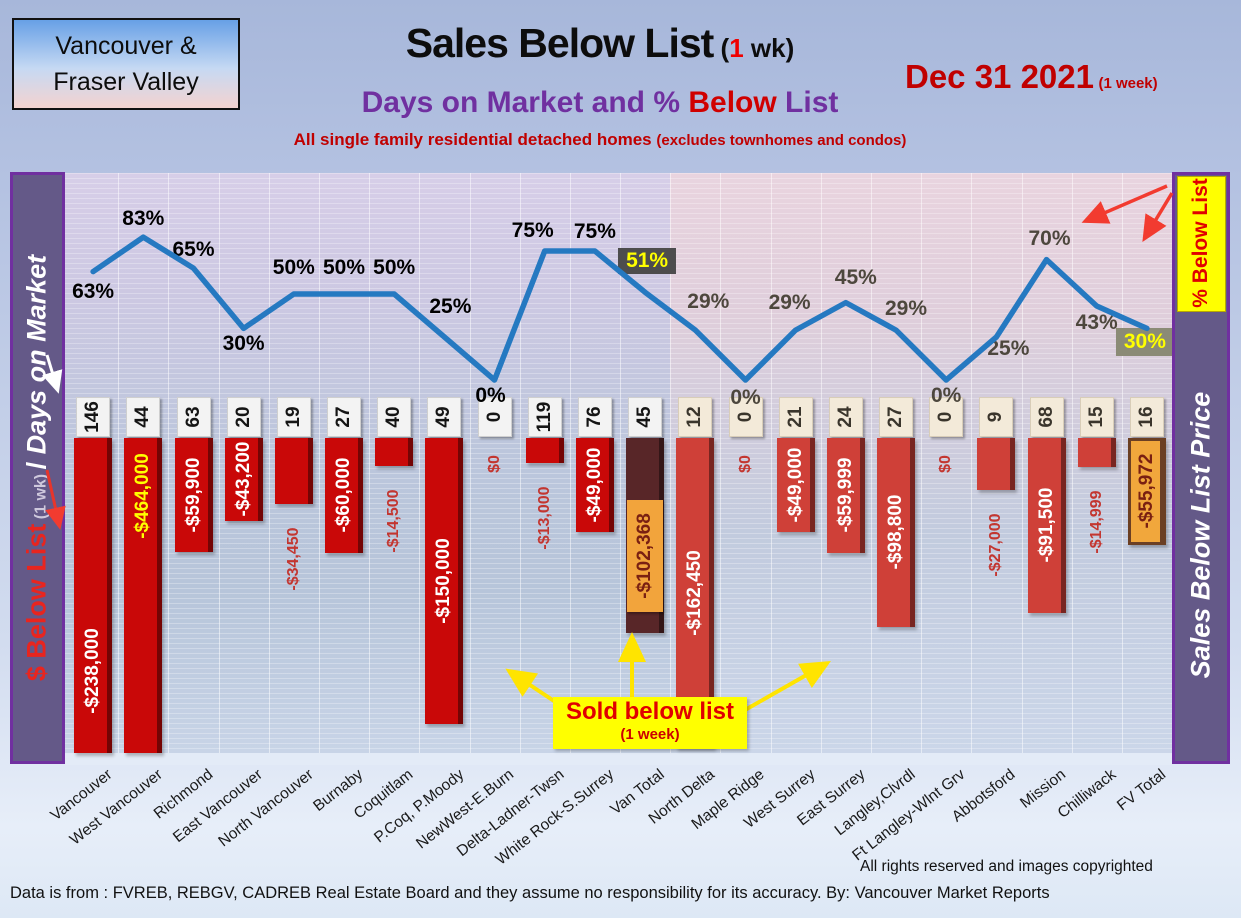  Describe the element at coordinates (732, 102) in the screenshot. I see `subtitle-below: Below` at that location.